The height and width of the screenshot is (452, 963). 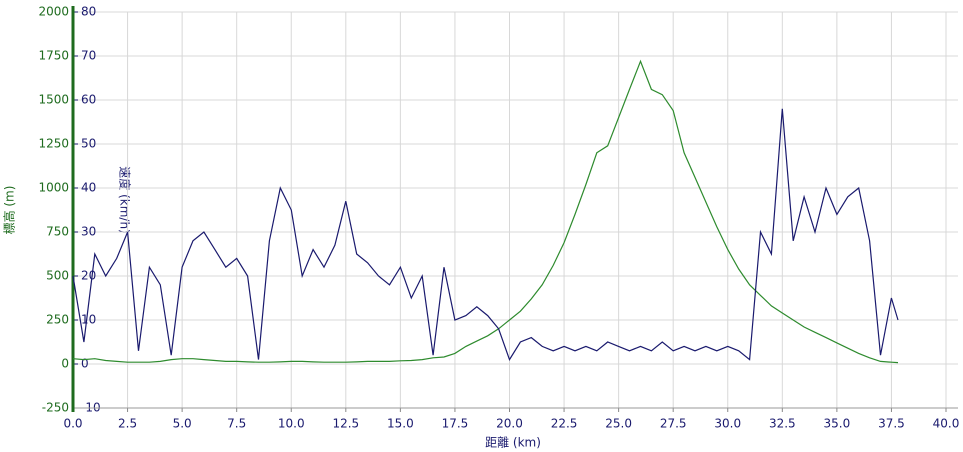 I want to click on y2-tick-label: 50, so click(x=88, y=144).